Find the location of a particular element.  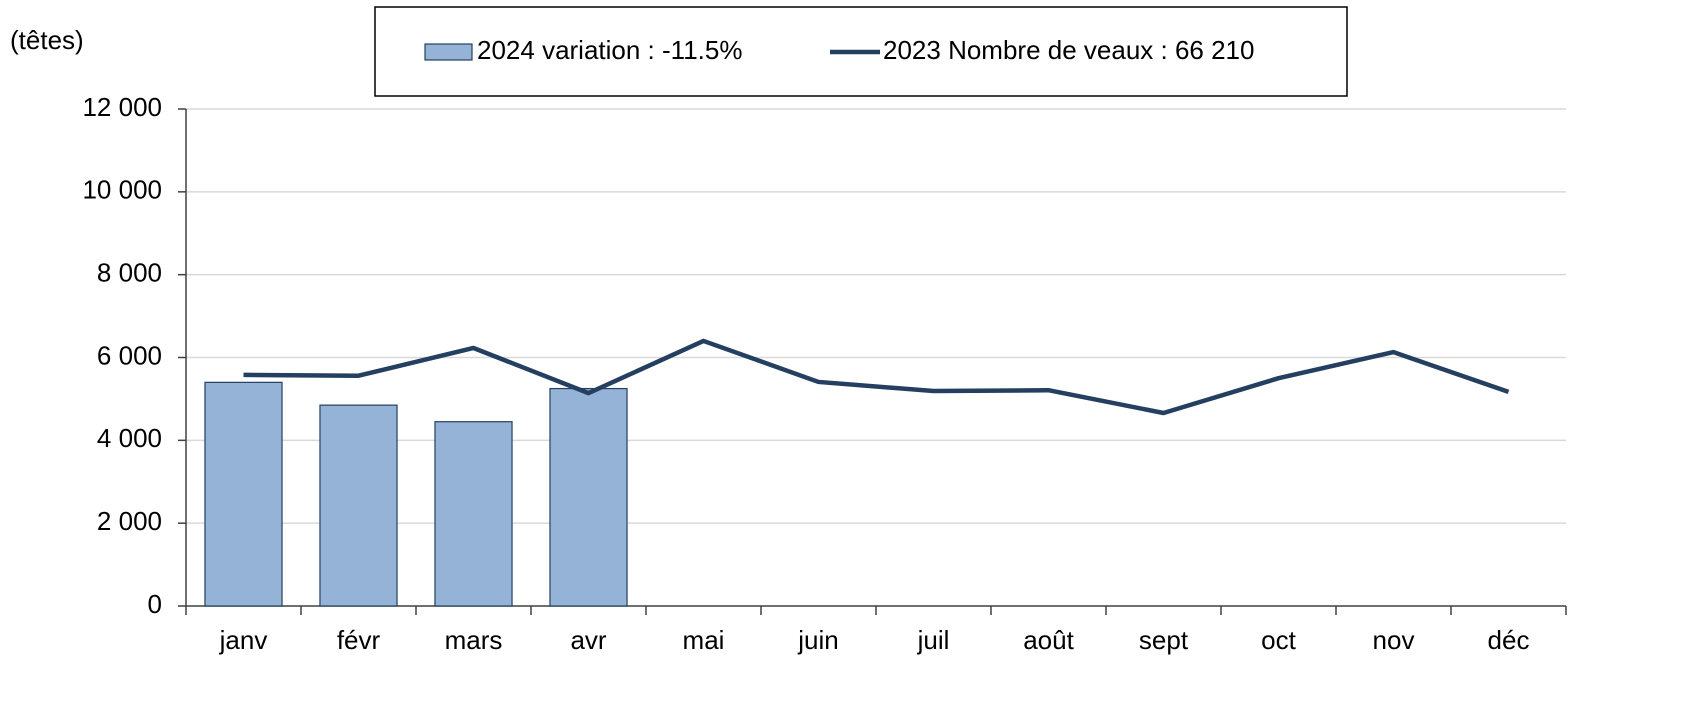

x-tick-label: avr is located at coordinates (588, 640).